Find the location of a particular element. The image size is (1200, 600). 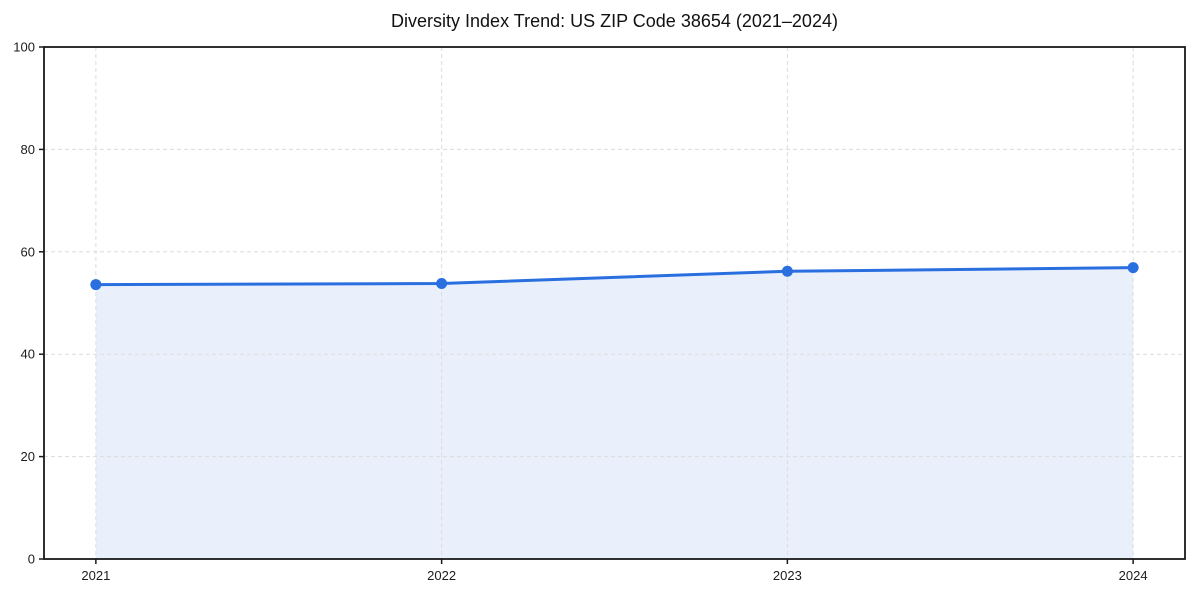

x-tick-label: 2024 is located at coordinates (1133, 575).